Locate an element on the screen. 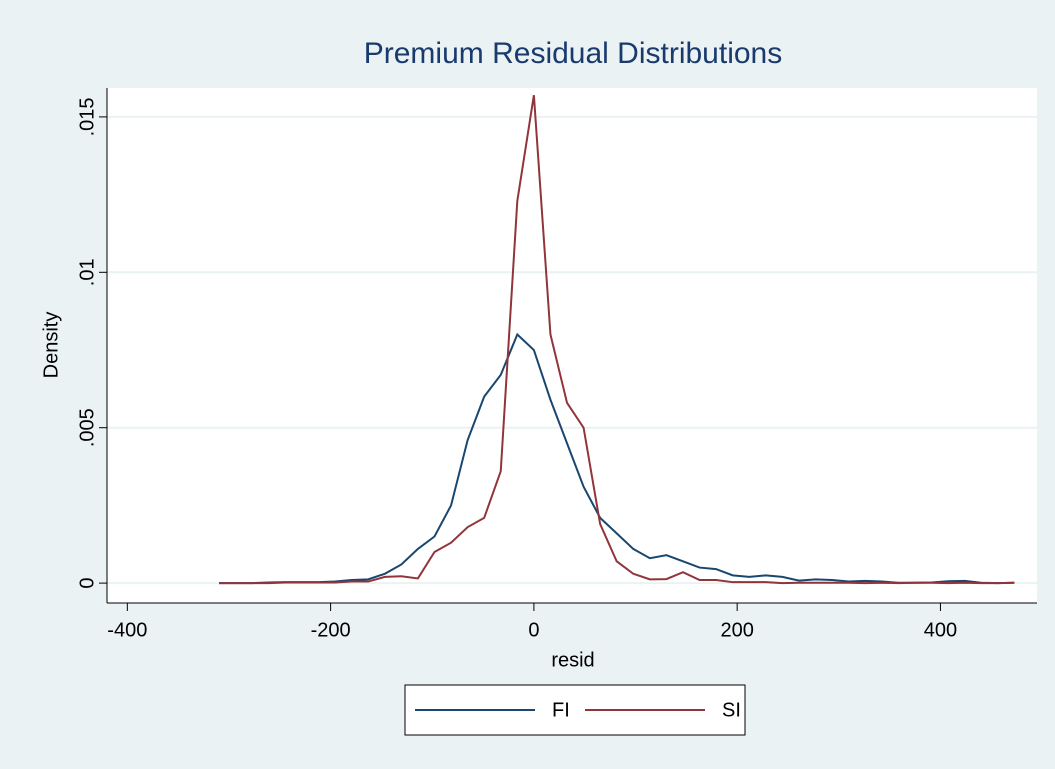 This screenshot has width=1055, height=769. x-tick-label: 200 is located at coordinates (736, 630).